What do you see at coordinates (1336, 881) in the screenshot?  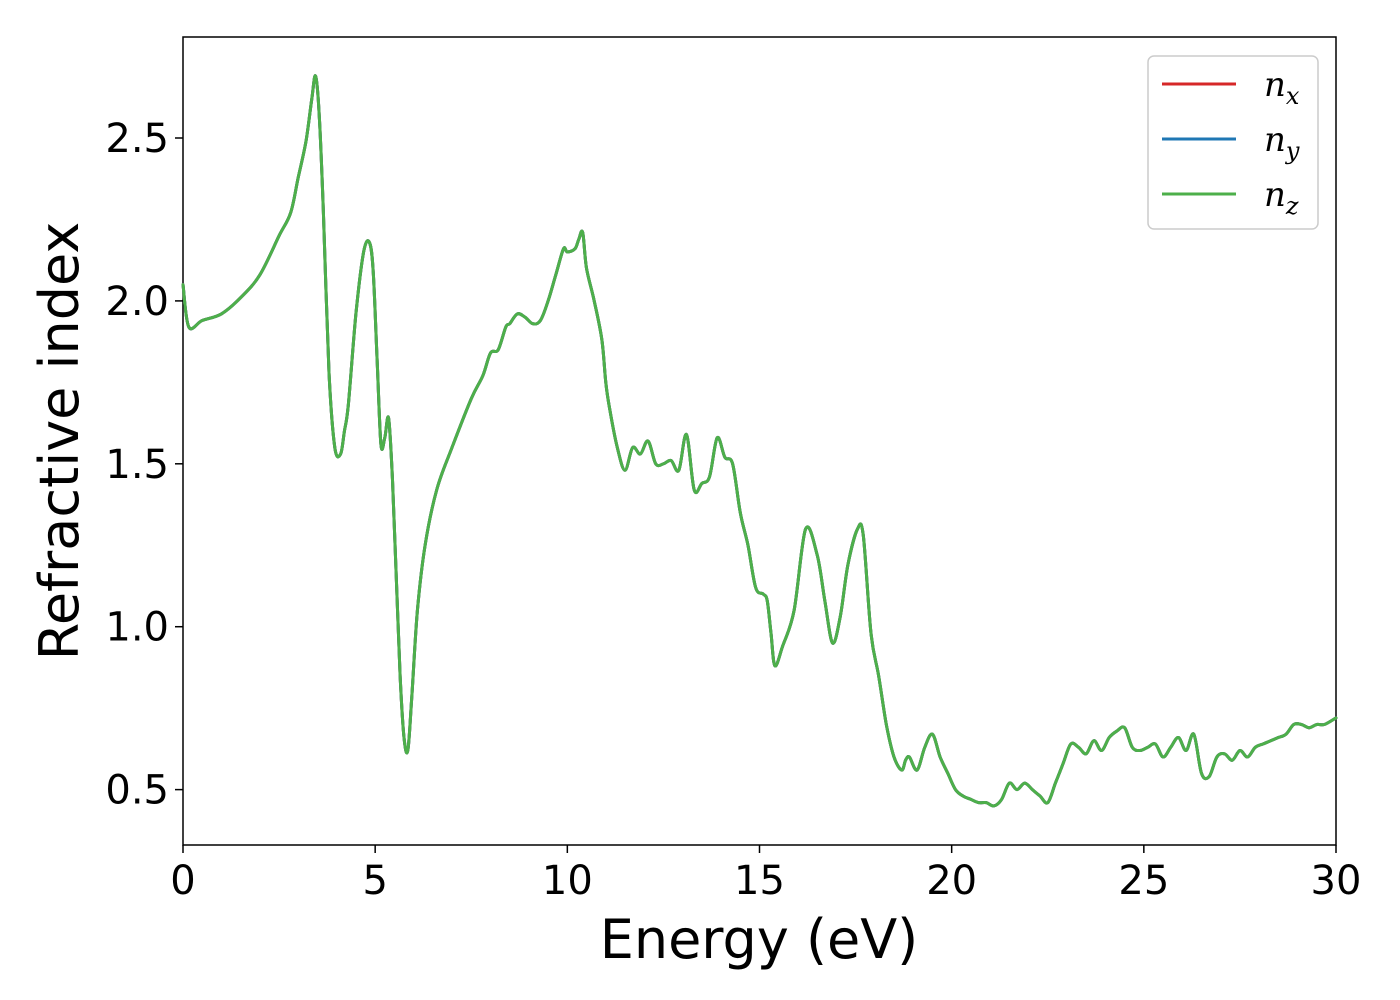 I see `x-tick-label: 30` at bounding box center [1336, 881].